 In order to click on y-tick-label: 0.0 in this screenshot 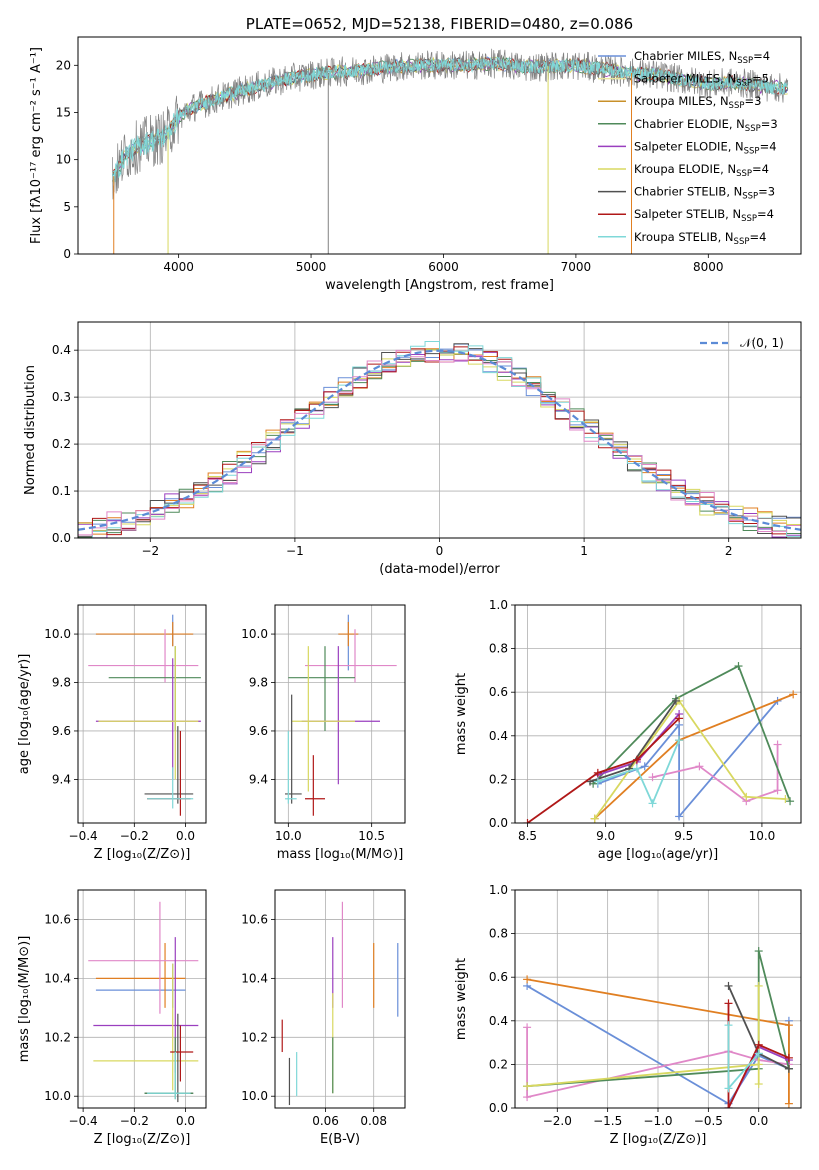, I will do `click(61, 538)`.